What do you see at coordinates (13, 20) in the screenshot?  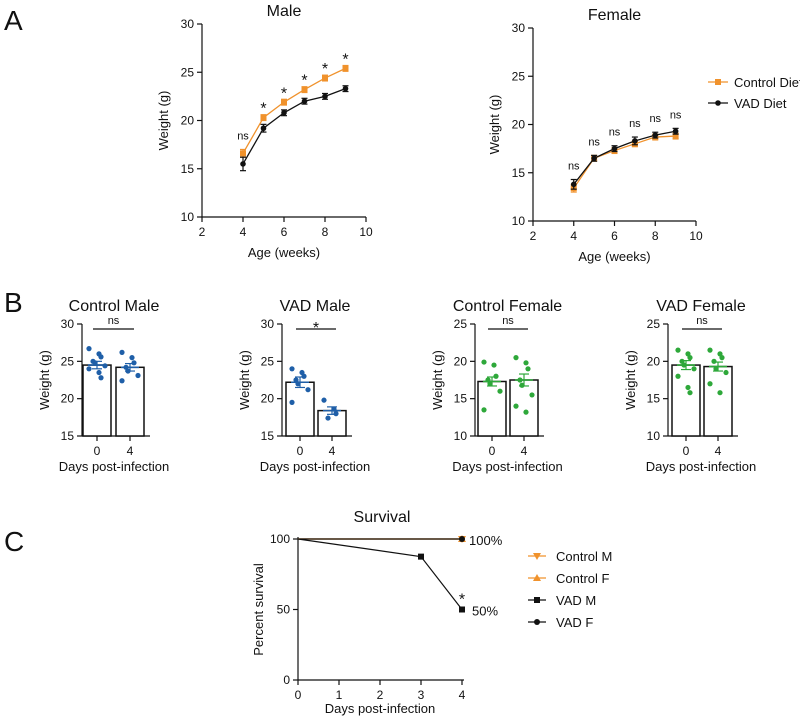 I see `panel-label-a: A` at bounding box center [13, 20].